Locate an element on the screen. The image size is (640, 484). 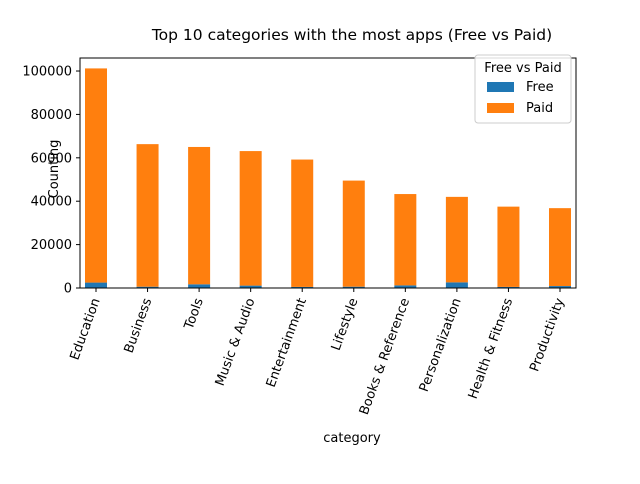
legend-title: Free vs Paid is located at coordinates (522, 68).